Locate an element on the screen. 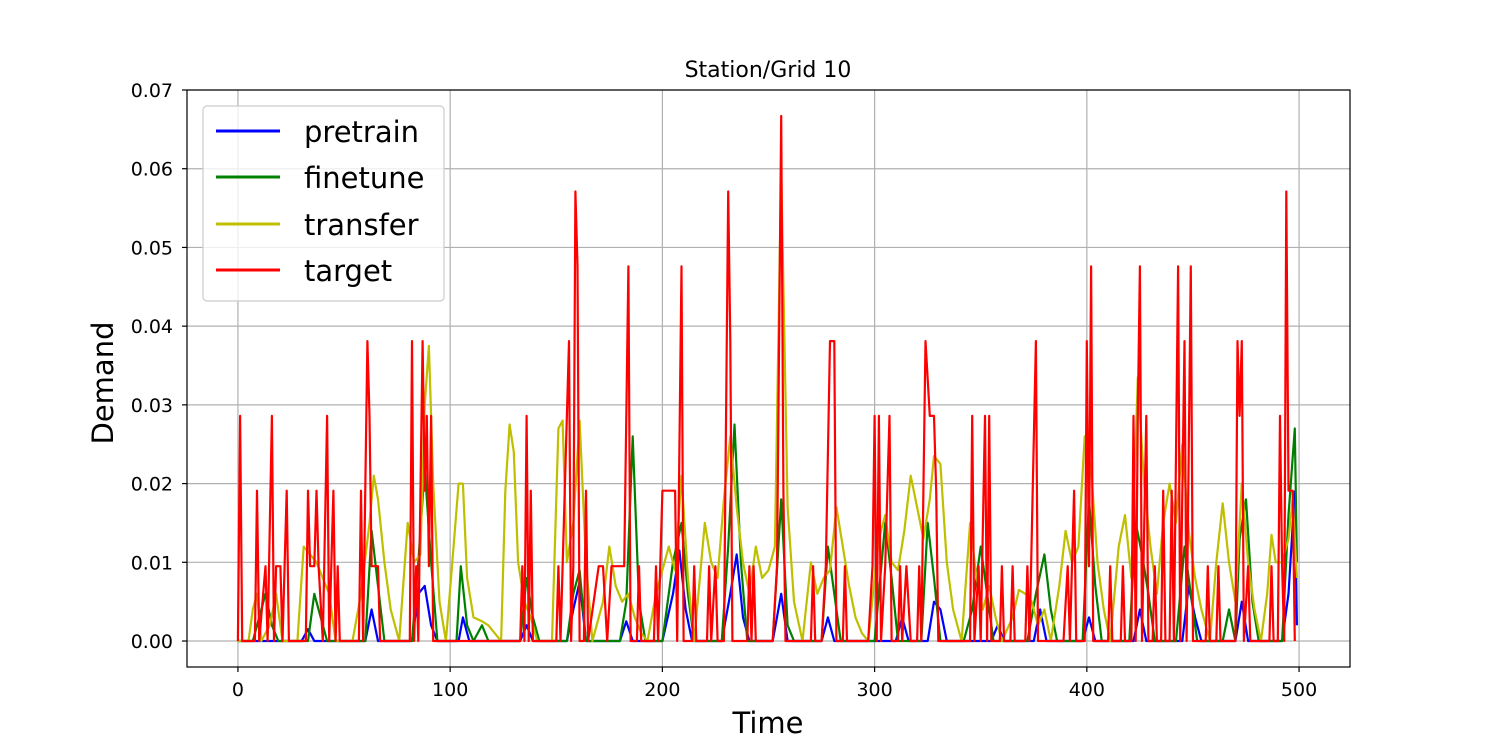  legend-item-transfer: transfer is located at coordinates (317, 225).